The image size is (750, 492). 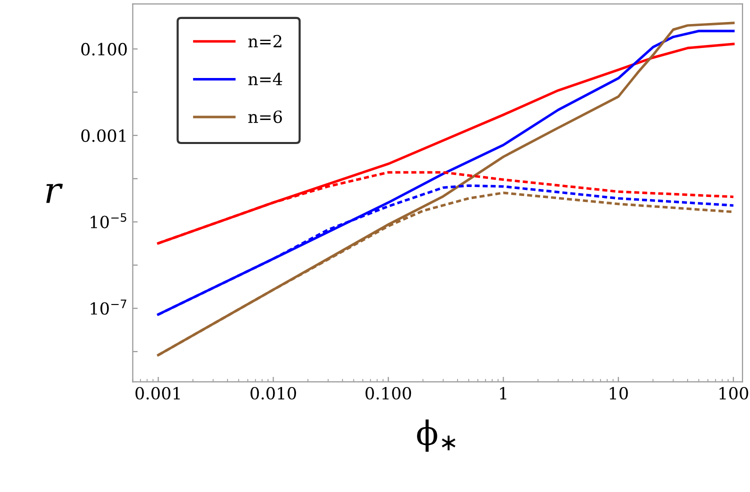 What do you see at coordinates (103, 135) in the screenshot?
I see `y-tick-label: 0.001` at bounding box center [103, 135].